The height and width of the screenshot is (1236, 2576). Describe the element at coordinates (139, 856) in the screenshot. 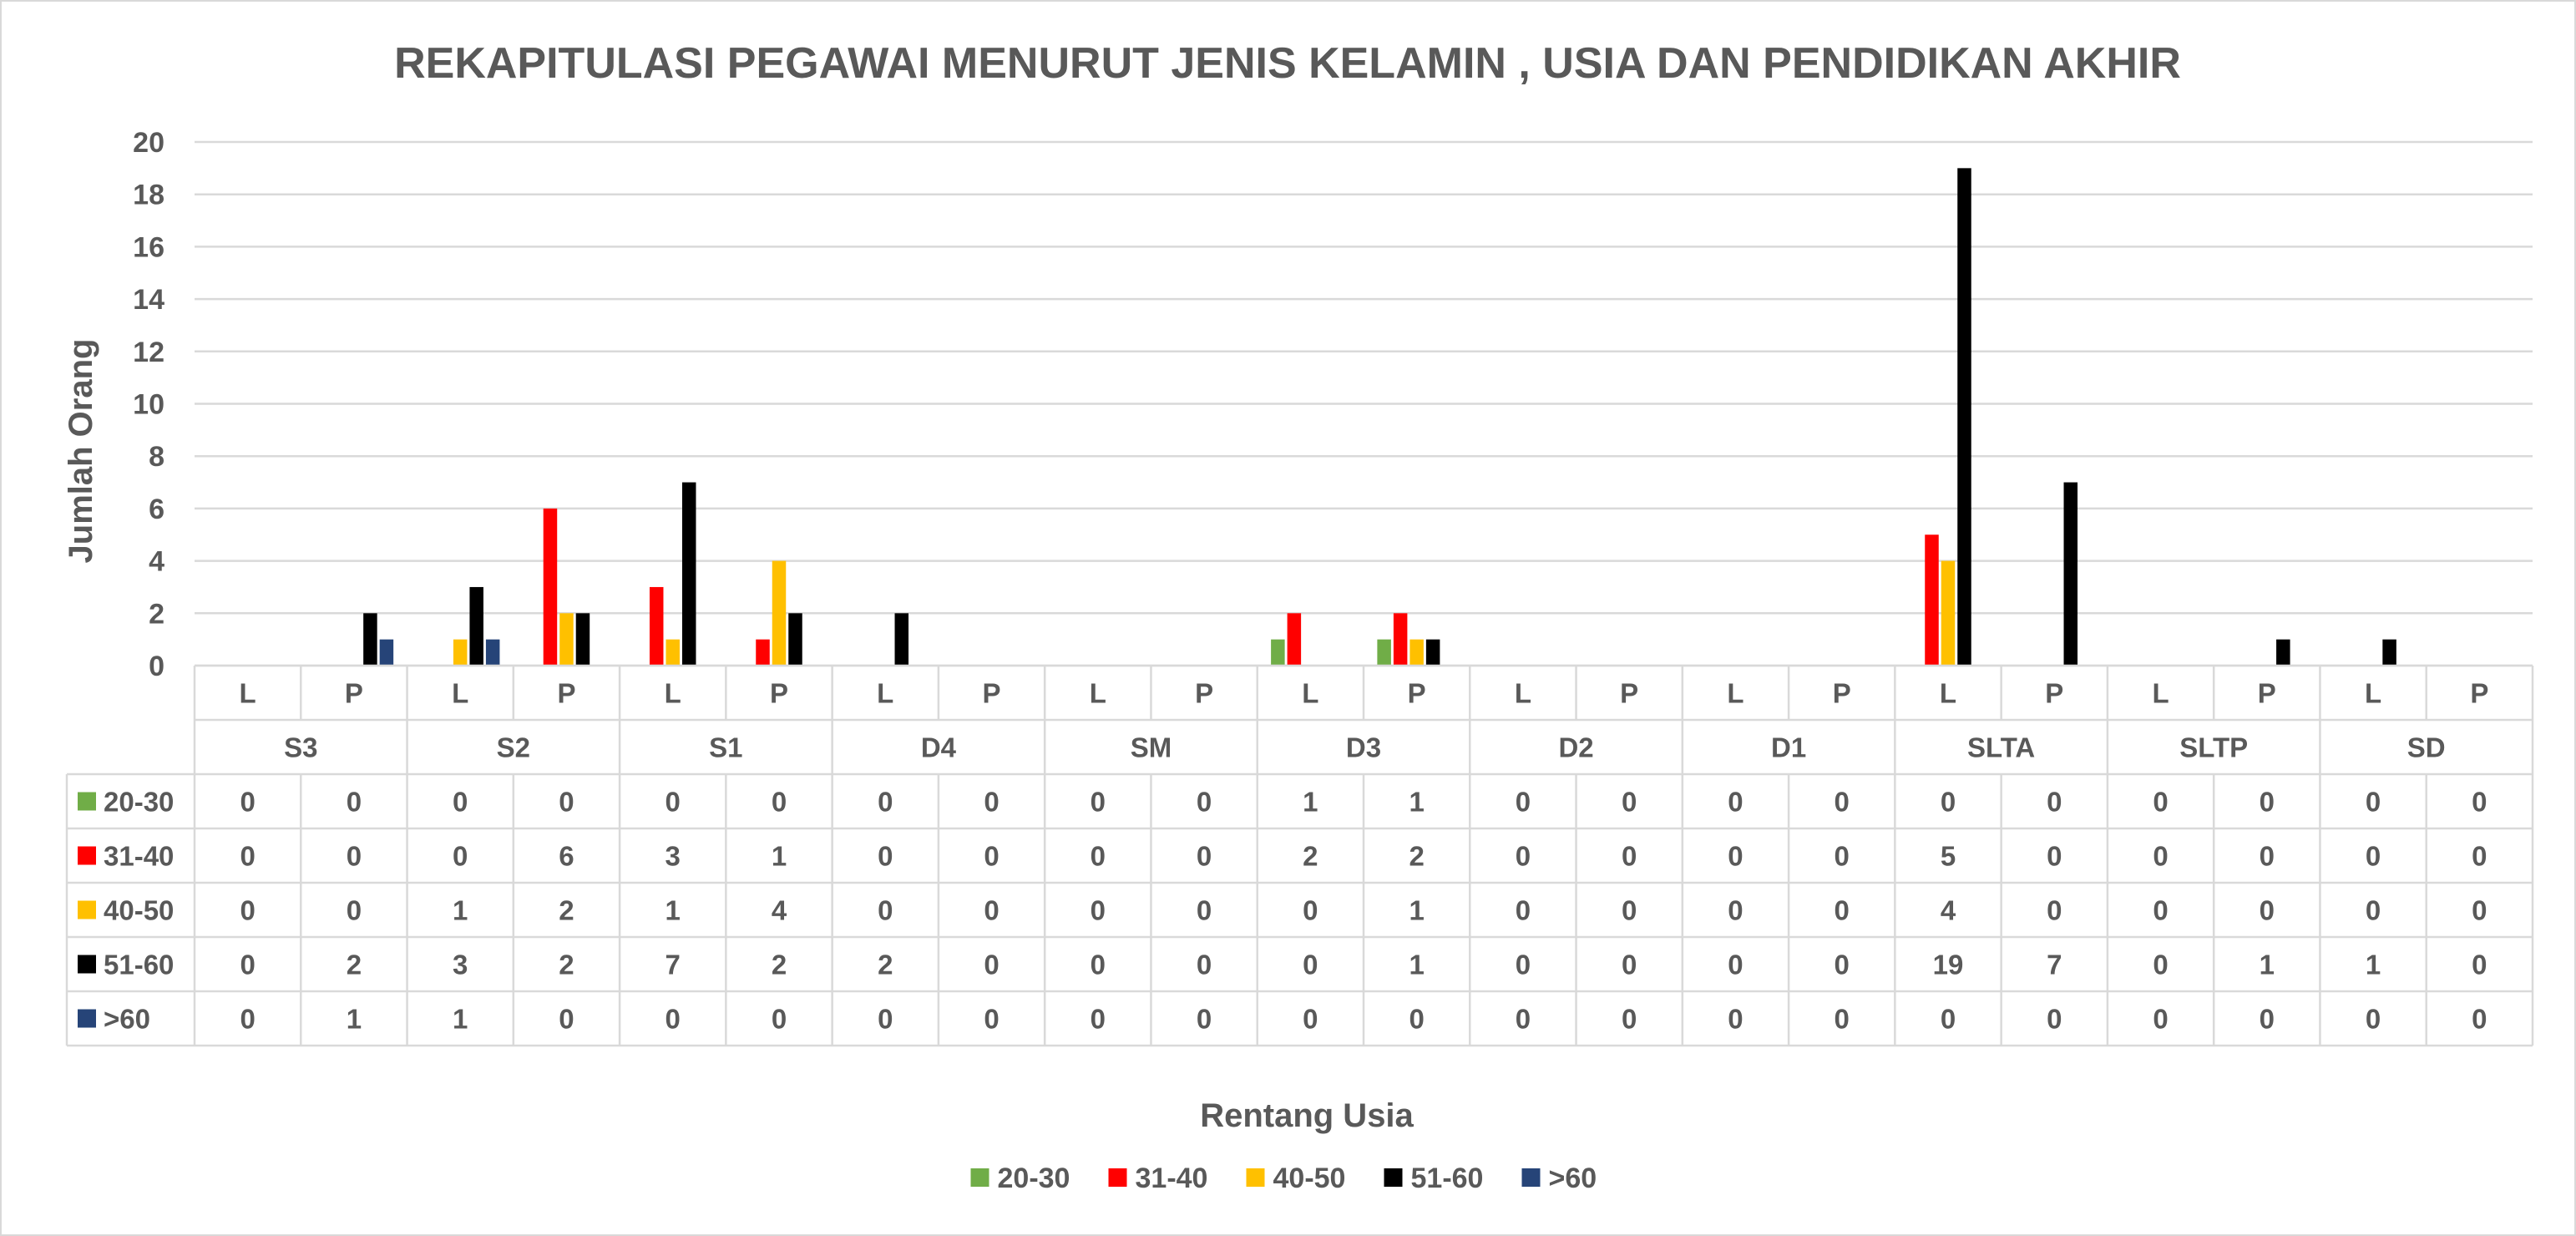

I see `table-series-label: 31-40` at that location.